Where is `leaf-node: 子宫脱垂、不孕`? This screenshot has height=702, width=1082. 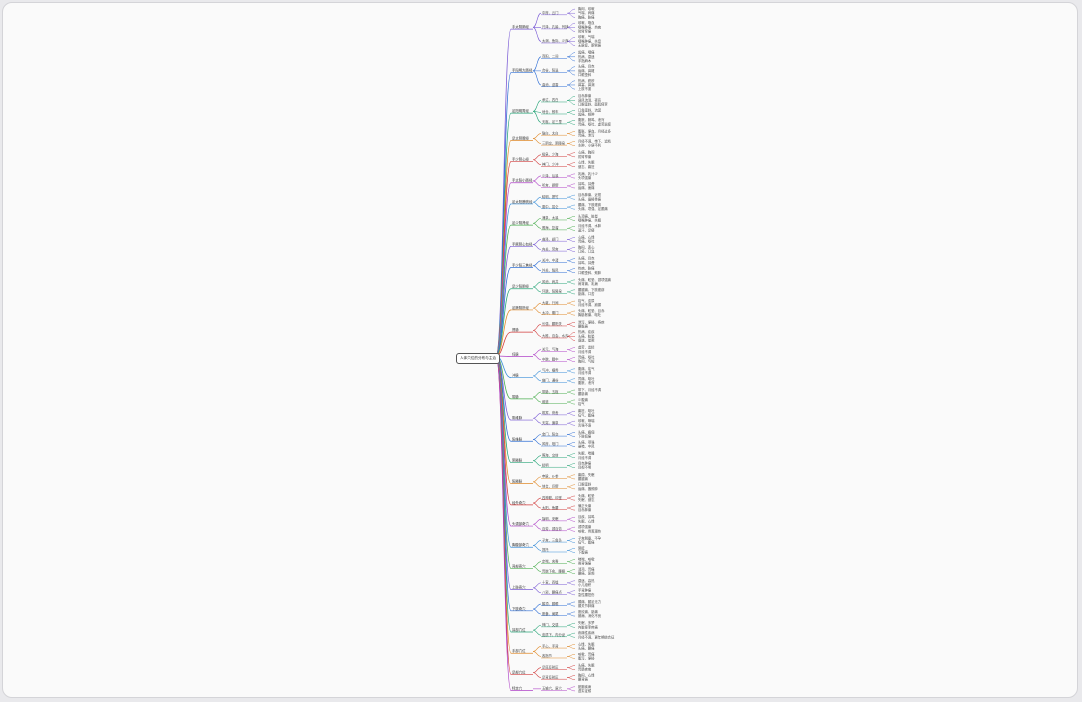 leaf-node: 子宫脱垂、不孕 is located at coordinates (590, 537).